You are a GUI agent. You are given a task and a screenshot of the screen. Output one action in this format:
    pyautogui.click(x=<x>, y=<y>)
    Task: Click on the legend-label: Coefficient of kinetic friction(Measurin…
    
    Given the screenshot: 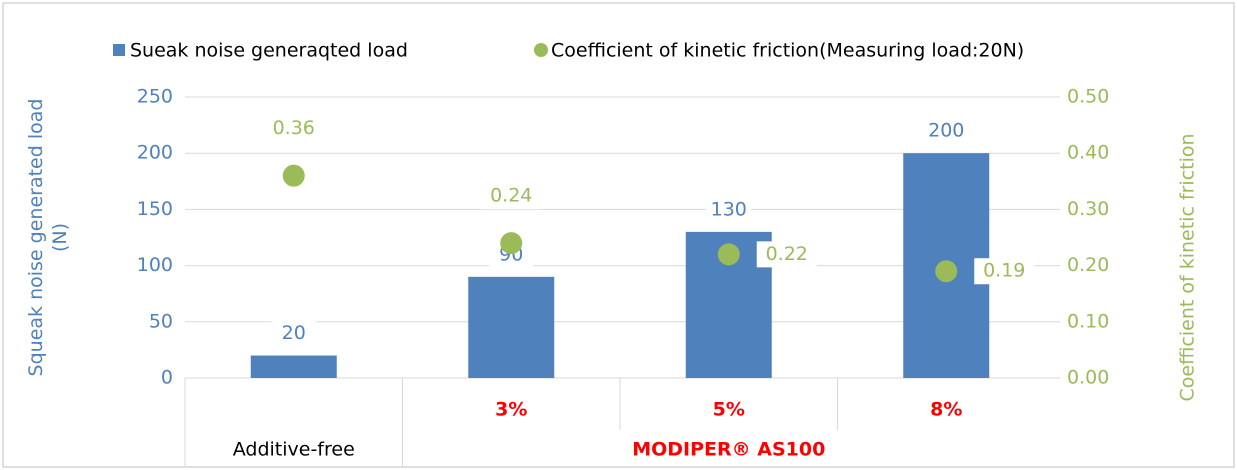 What is the action you would take?
    pyautogui.click(x=787, y=51)
    